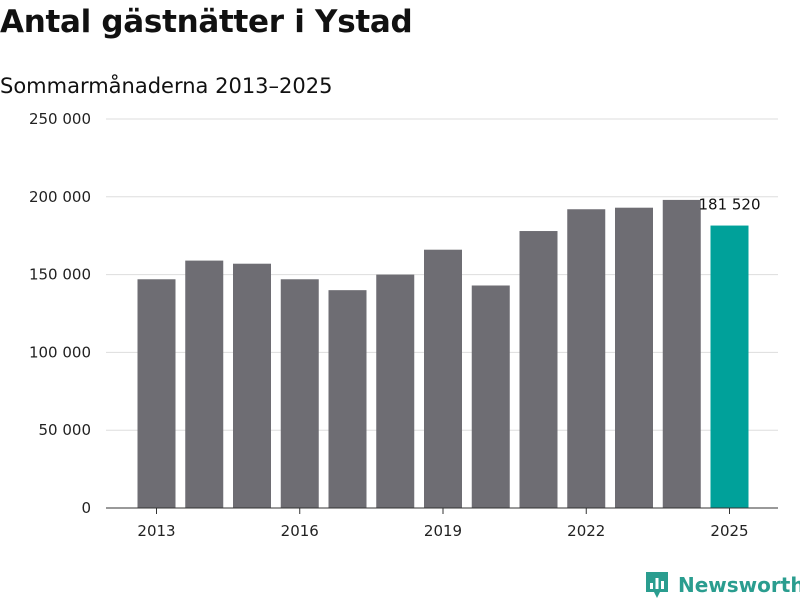 The width and height of the screenshot is (800, 600). I want to click on y-tick-label: 250 000, so click(60, 119).